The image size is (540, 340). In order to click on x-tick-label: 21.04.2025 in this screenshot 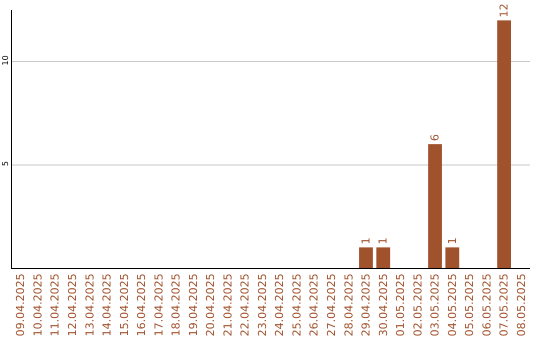, I will do `click(227, 304)`.